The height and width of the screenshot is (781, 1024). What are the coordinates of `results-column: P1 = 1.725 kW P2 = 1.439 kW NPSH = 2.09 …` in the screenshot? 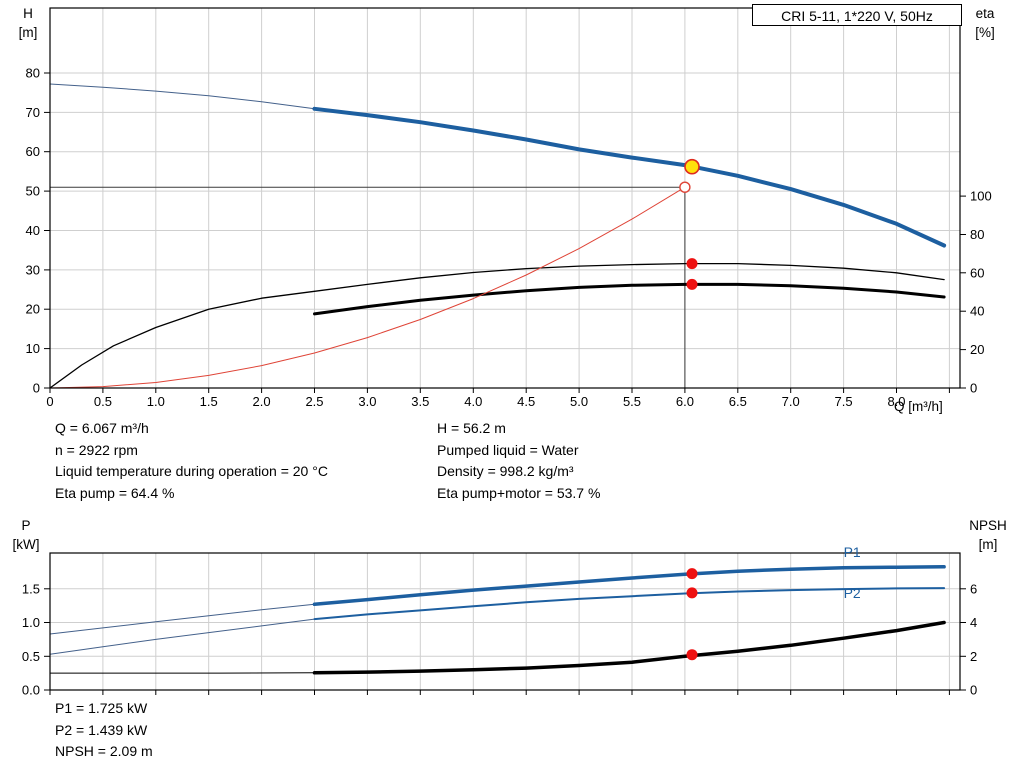 It's located at (104, 730).